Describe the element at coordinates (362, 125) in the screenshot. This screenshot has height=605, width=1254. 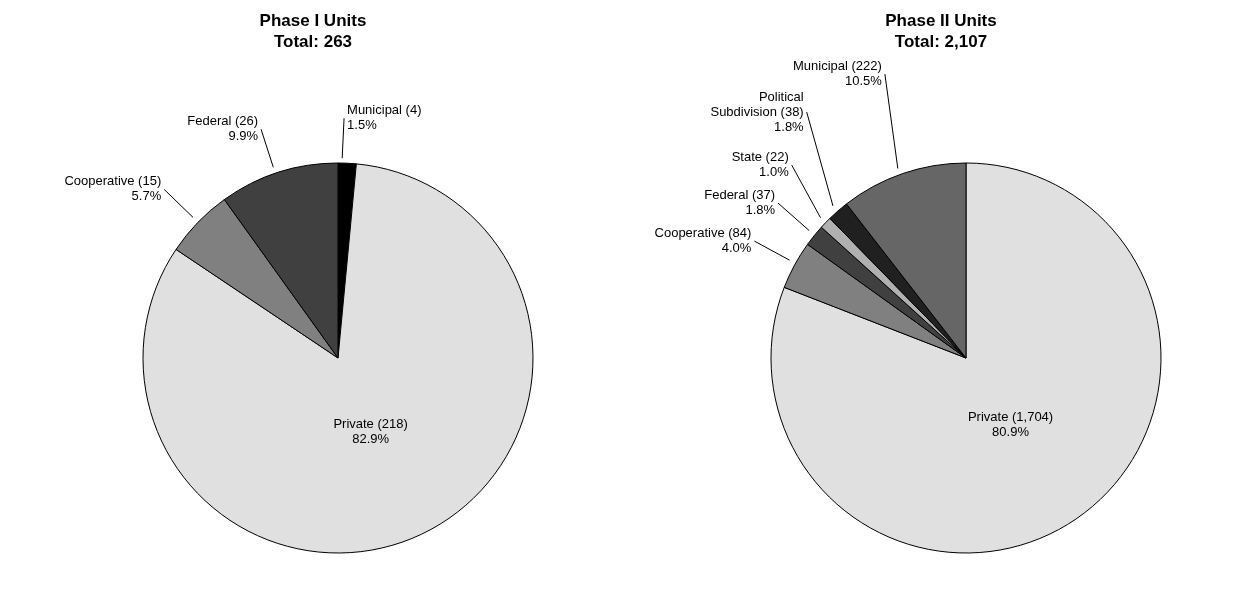
I see `data-label: 1.5%` at that location.